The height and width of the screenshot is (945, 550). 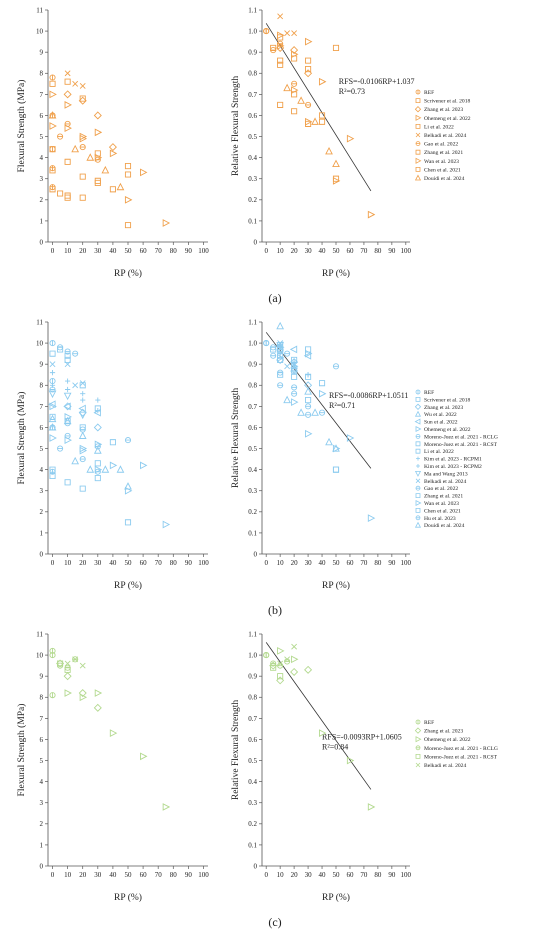 I want to click on legend-label: Scrivener et al. 2018, so click(x=447, y=400).